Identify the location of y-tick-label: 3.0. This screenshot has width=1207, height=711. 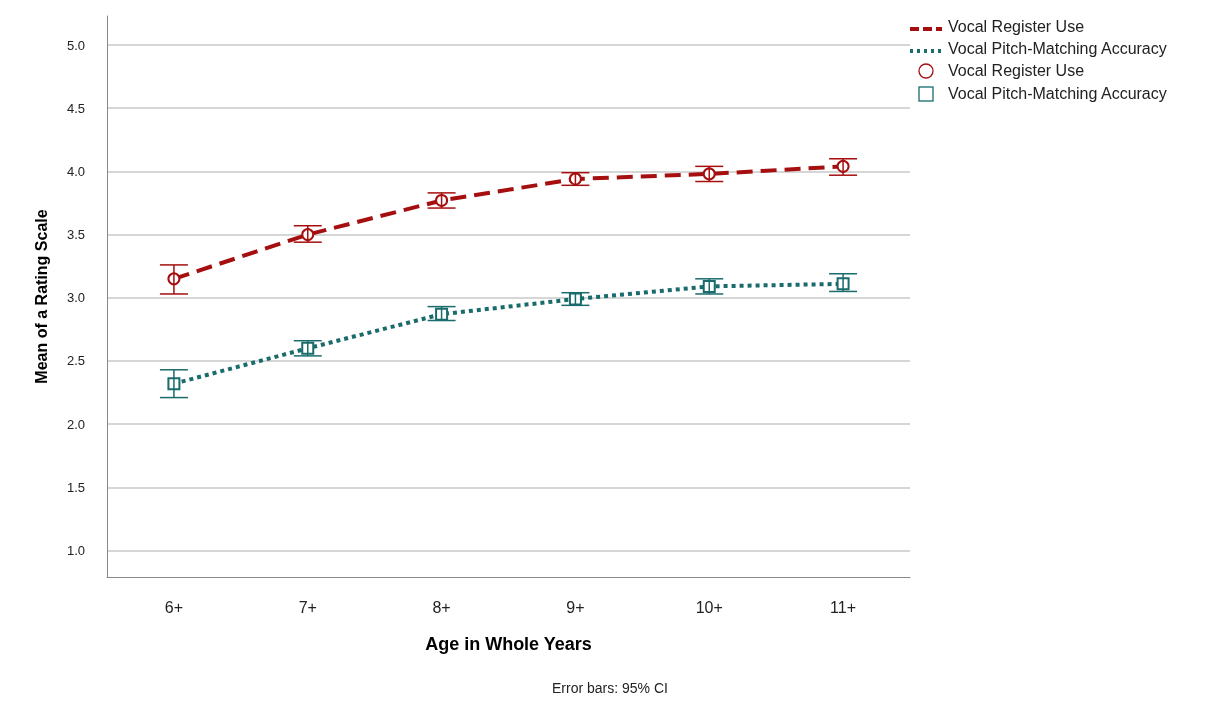
(75, 298).